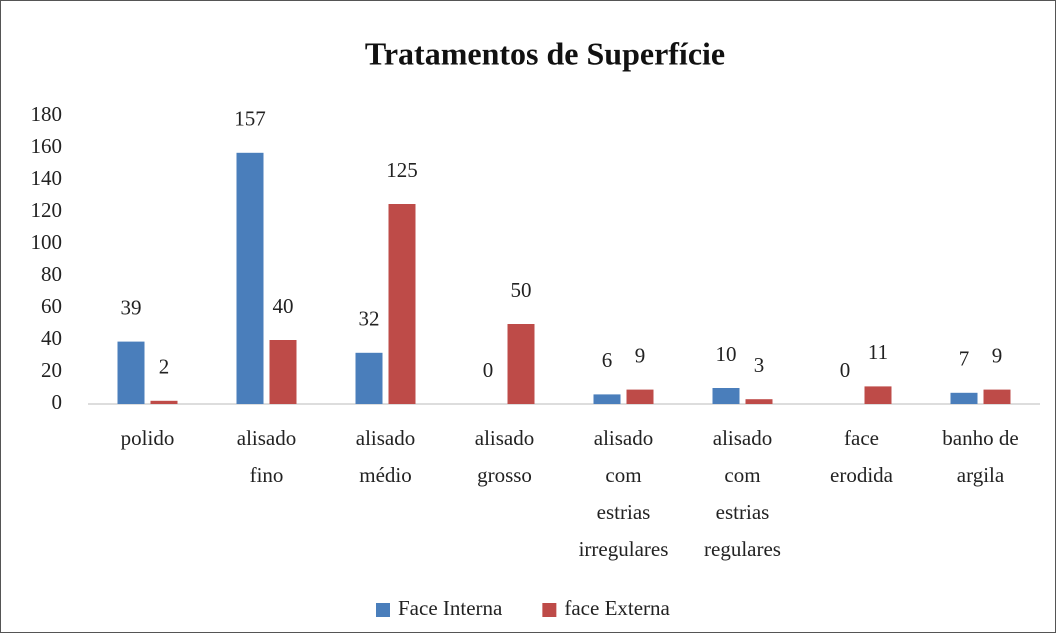 Image resolution: width=1057 pixels, height=634 pixels. I want to click on x-tick-label: alisado com estrias irregulares, so click(624, 493).